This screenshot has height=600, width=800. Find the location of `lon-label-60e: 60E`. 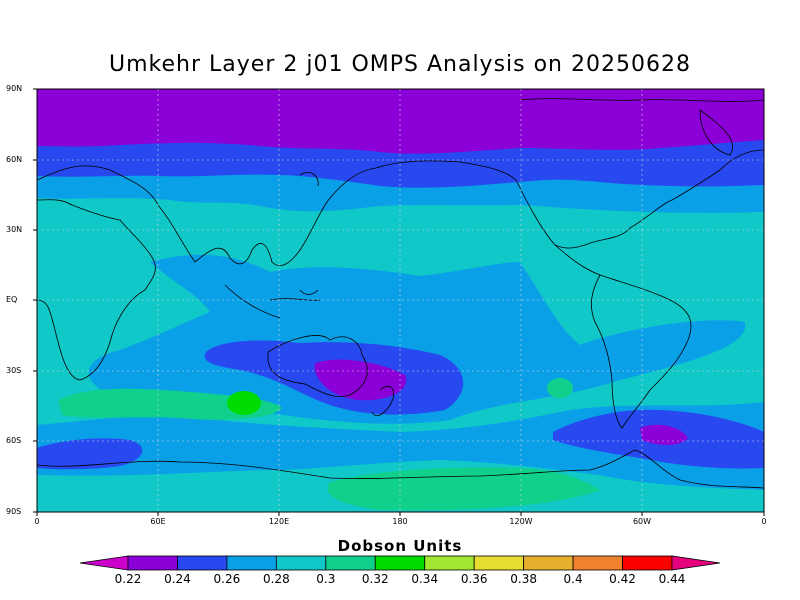

lon-label-60e: 60E is located at coordinates (158, 521).